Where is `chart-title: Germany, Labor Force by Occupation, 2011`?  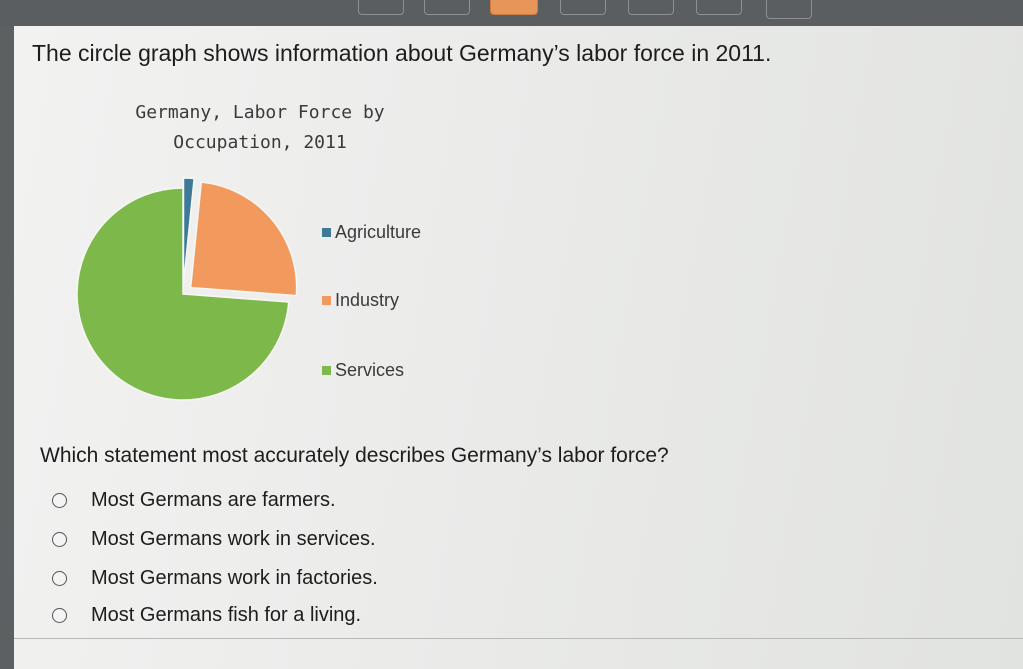
chart-title: Germany, Labor Force by Occupation, 2011 is located at coordinates (260, 128).